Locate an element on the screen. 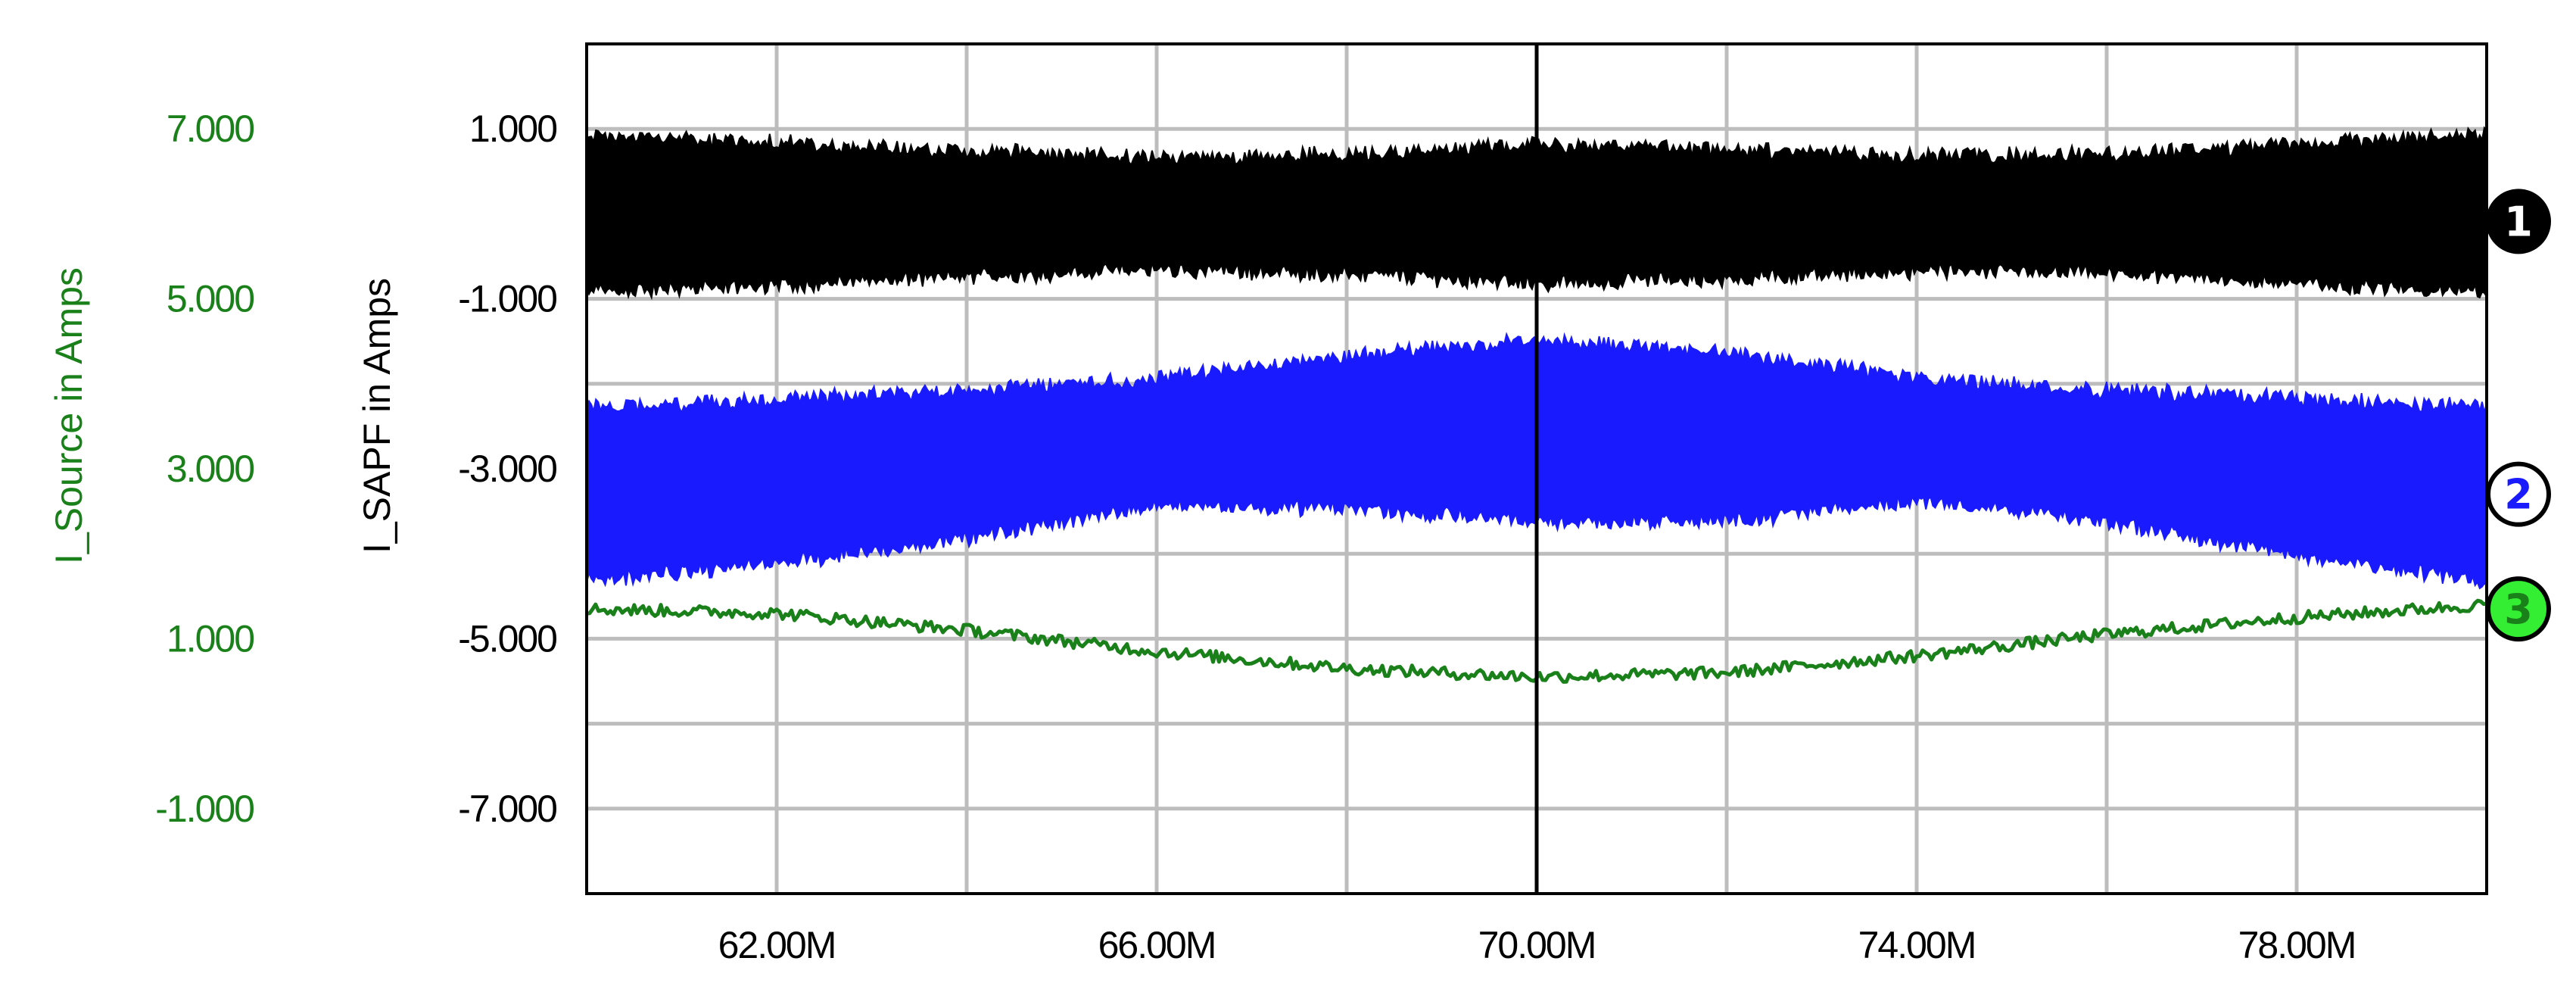 This screenshot has height=986, width=2576. trace-marker-1: 1 is located at coordinates (2518, 222).